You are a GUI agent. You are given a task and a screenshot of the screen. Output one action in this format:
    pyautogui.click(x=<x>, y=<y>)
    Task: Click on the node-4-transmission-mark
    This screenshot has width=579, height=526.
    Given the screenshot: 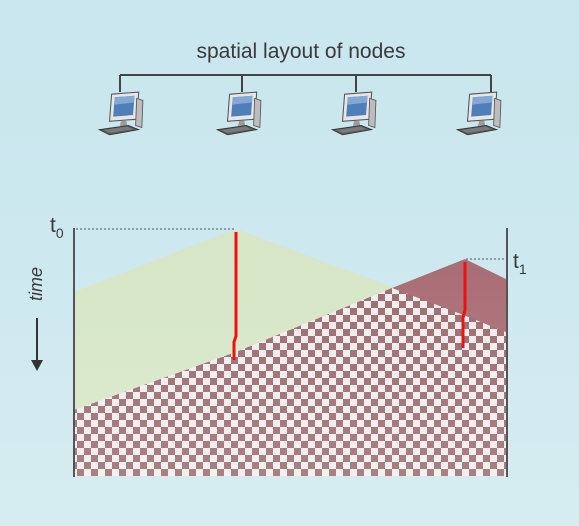 What is the action you would take?
    pyautogui.click(x=464, y=305)
    